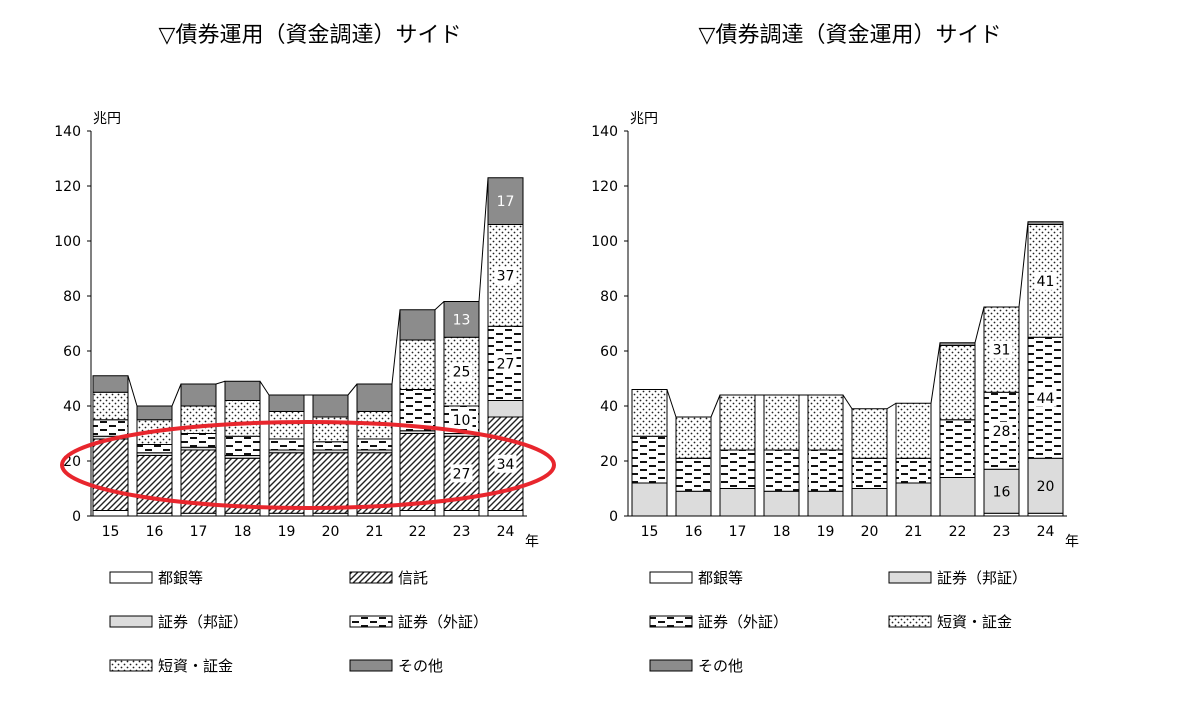  I want to click on data-label: 20, so click(1046, 487).